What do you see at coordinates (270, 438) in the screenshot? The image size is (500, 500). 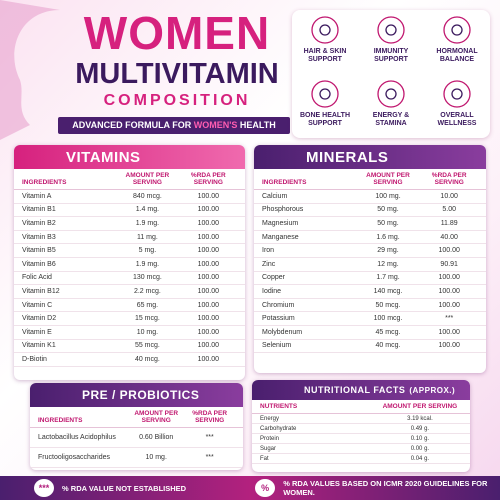 I see `table-cell: Protein` at bounding box center [270, 438].